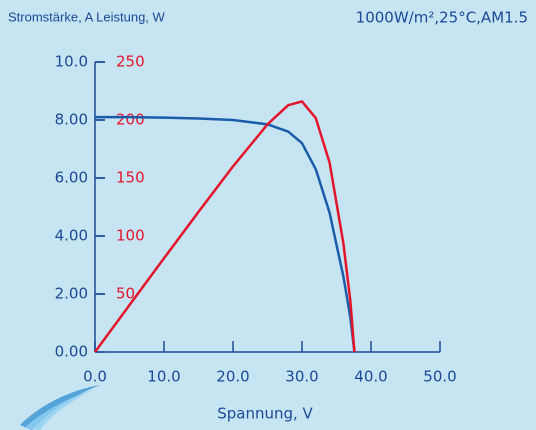 This screenshot has width=536, height=430. Describe the element at coordinates (71, 352) in the screenshot. I see `y-tick-label: 0.00` at that location.